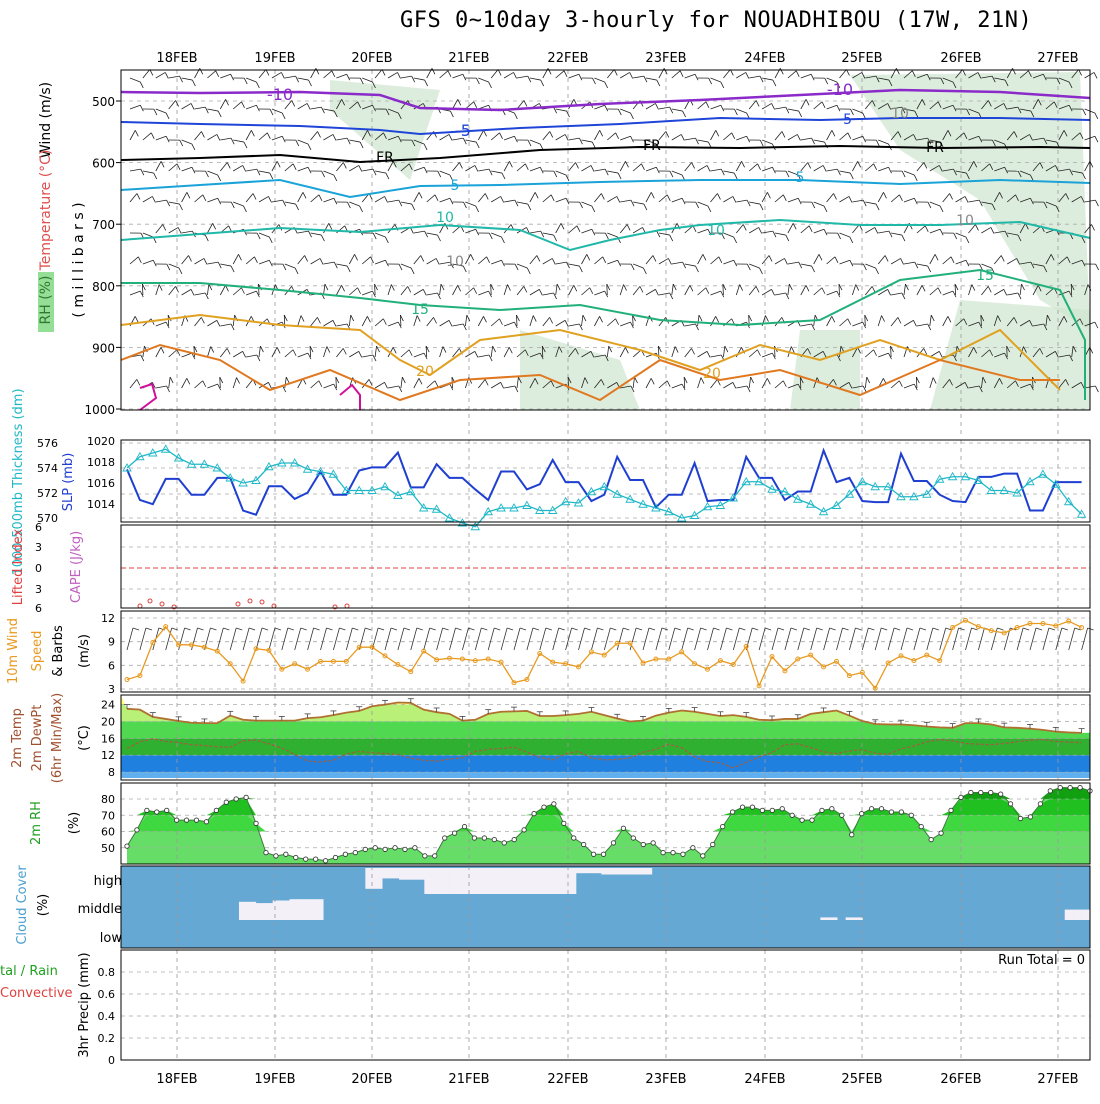  Describe the element at coordinates (103, 164) in the screenshot. I see `pressure-tick-label: 600` at that location.